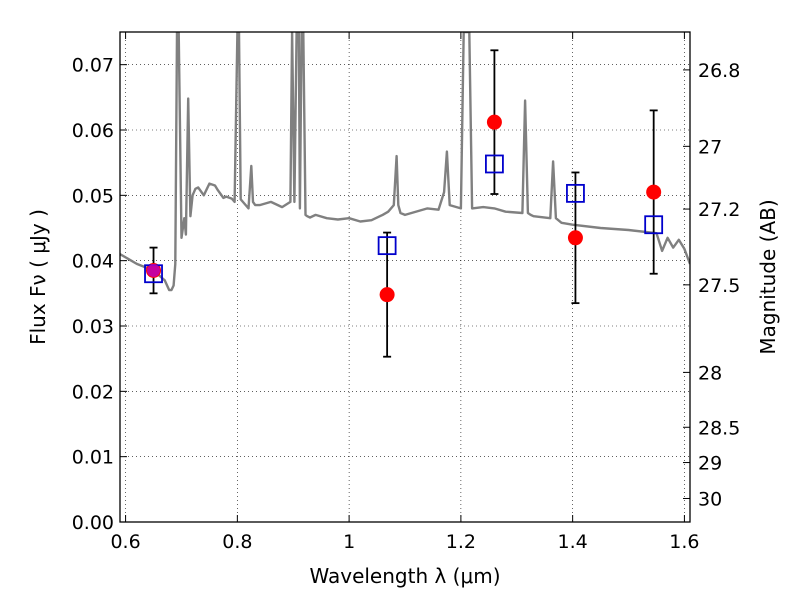  I want to click on y-tick-label: 0.02, so click(93, 392).